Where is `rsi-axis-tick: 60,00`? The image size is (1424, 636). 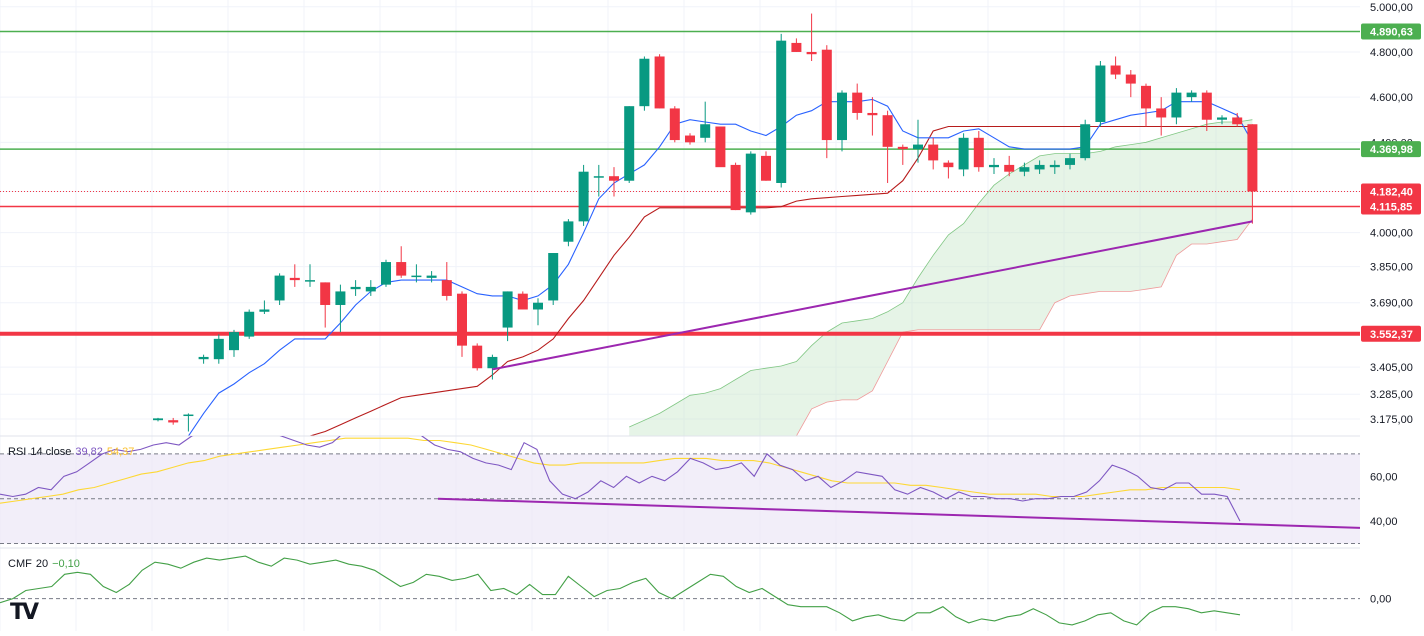
rsi-axis-tick: 60,00 is located at coordinates (1384, 477).